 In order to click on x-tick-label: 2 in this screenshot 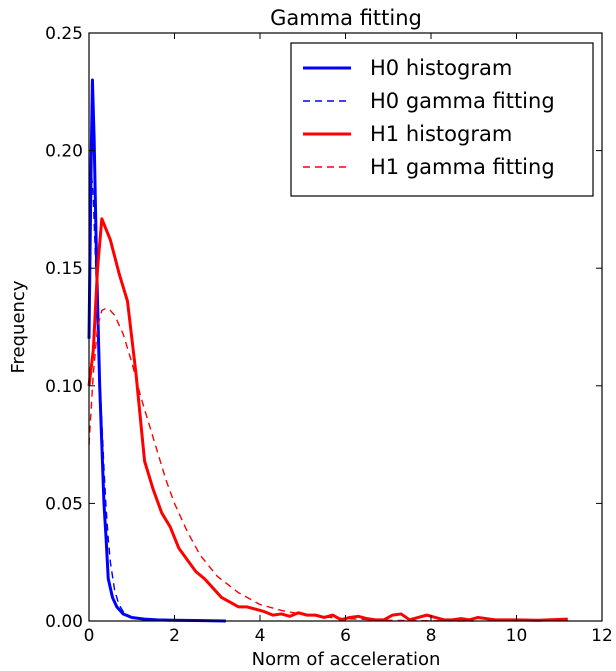, I will do `click(174, 636)`.